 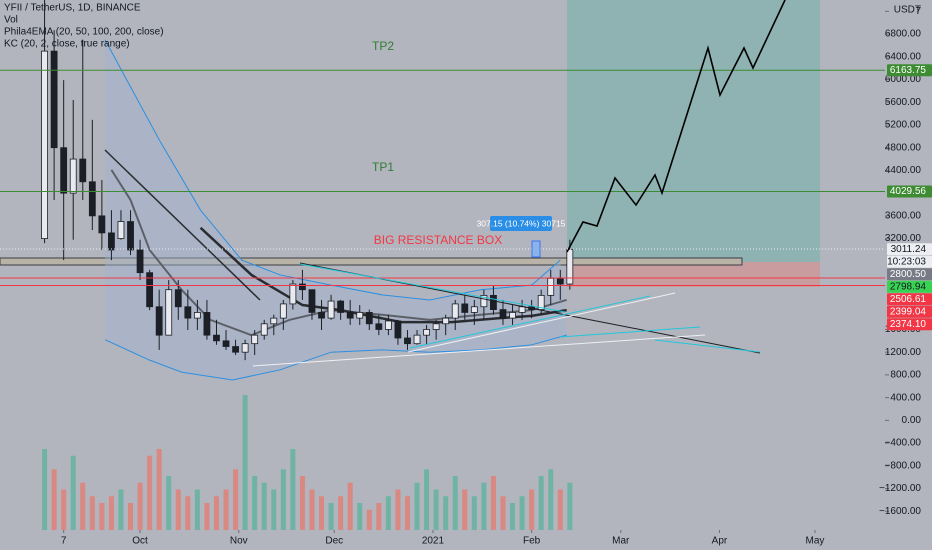 What do you see at coordinates (371, 261) in the screenshot?
I see `resistance-box` at bounding box center [371, 261].